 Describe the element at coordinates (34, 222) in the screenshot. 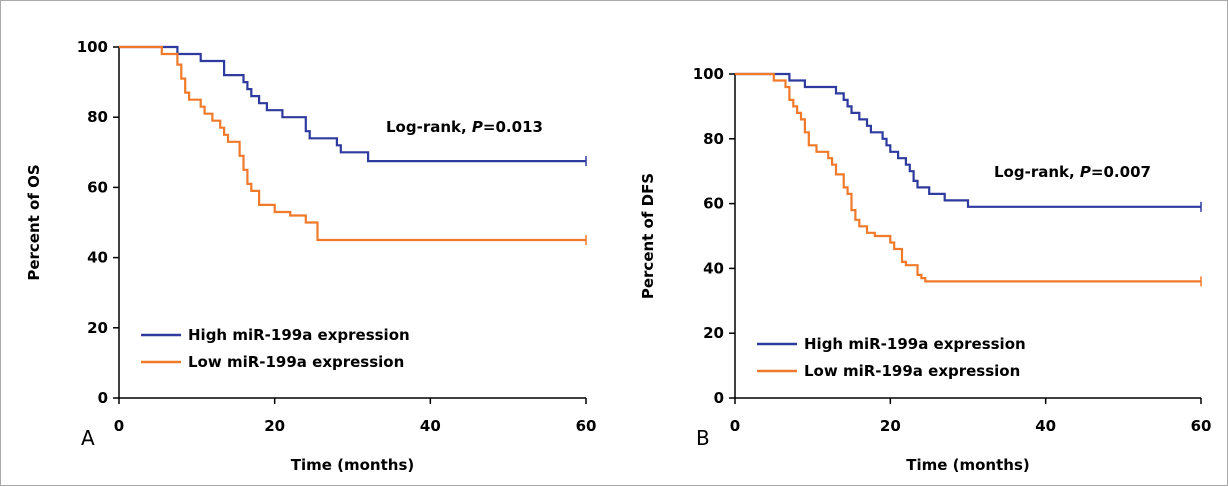

I see `y-axis-title: Percent of OS` at that location.